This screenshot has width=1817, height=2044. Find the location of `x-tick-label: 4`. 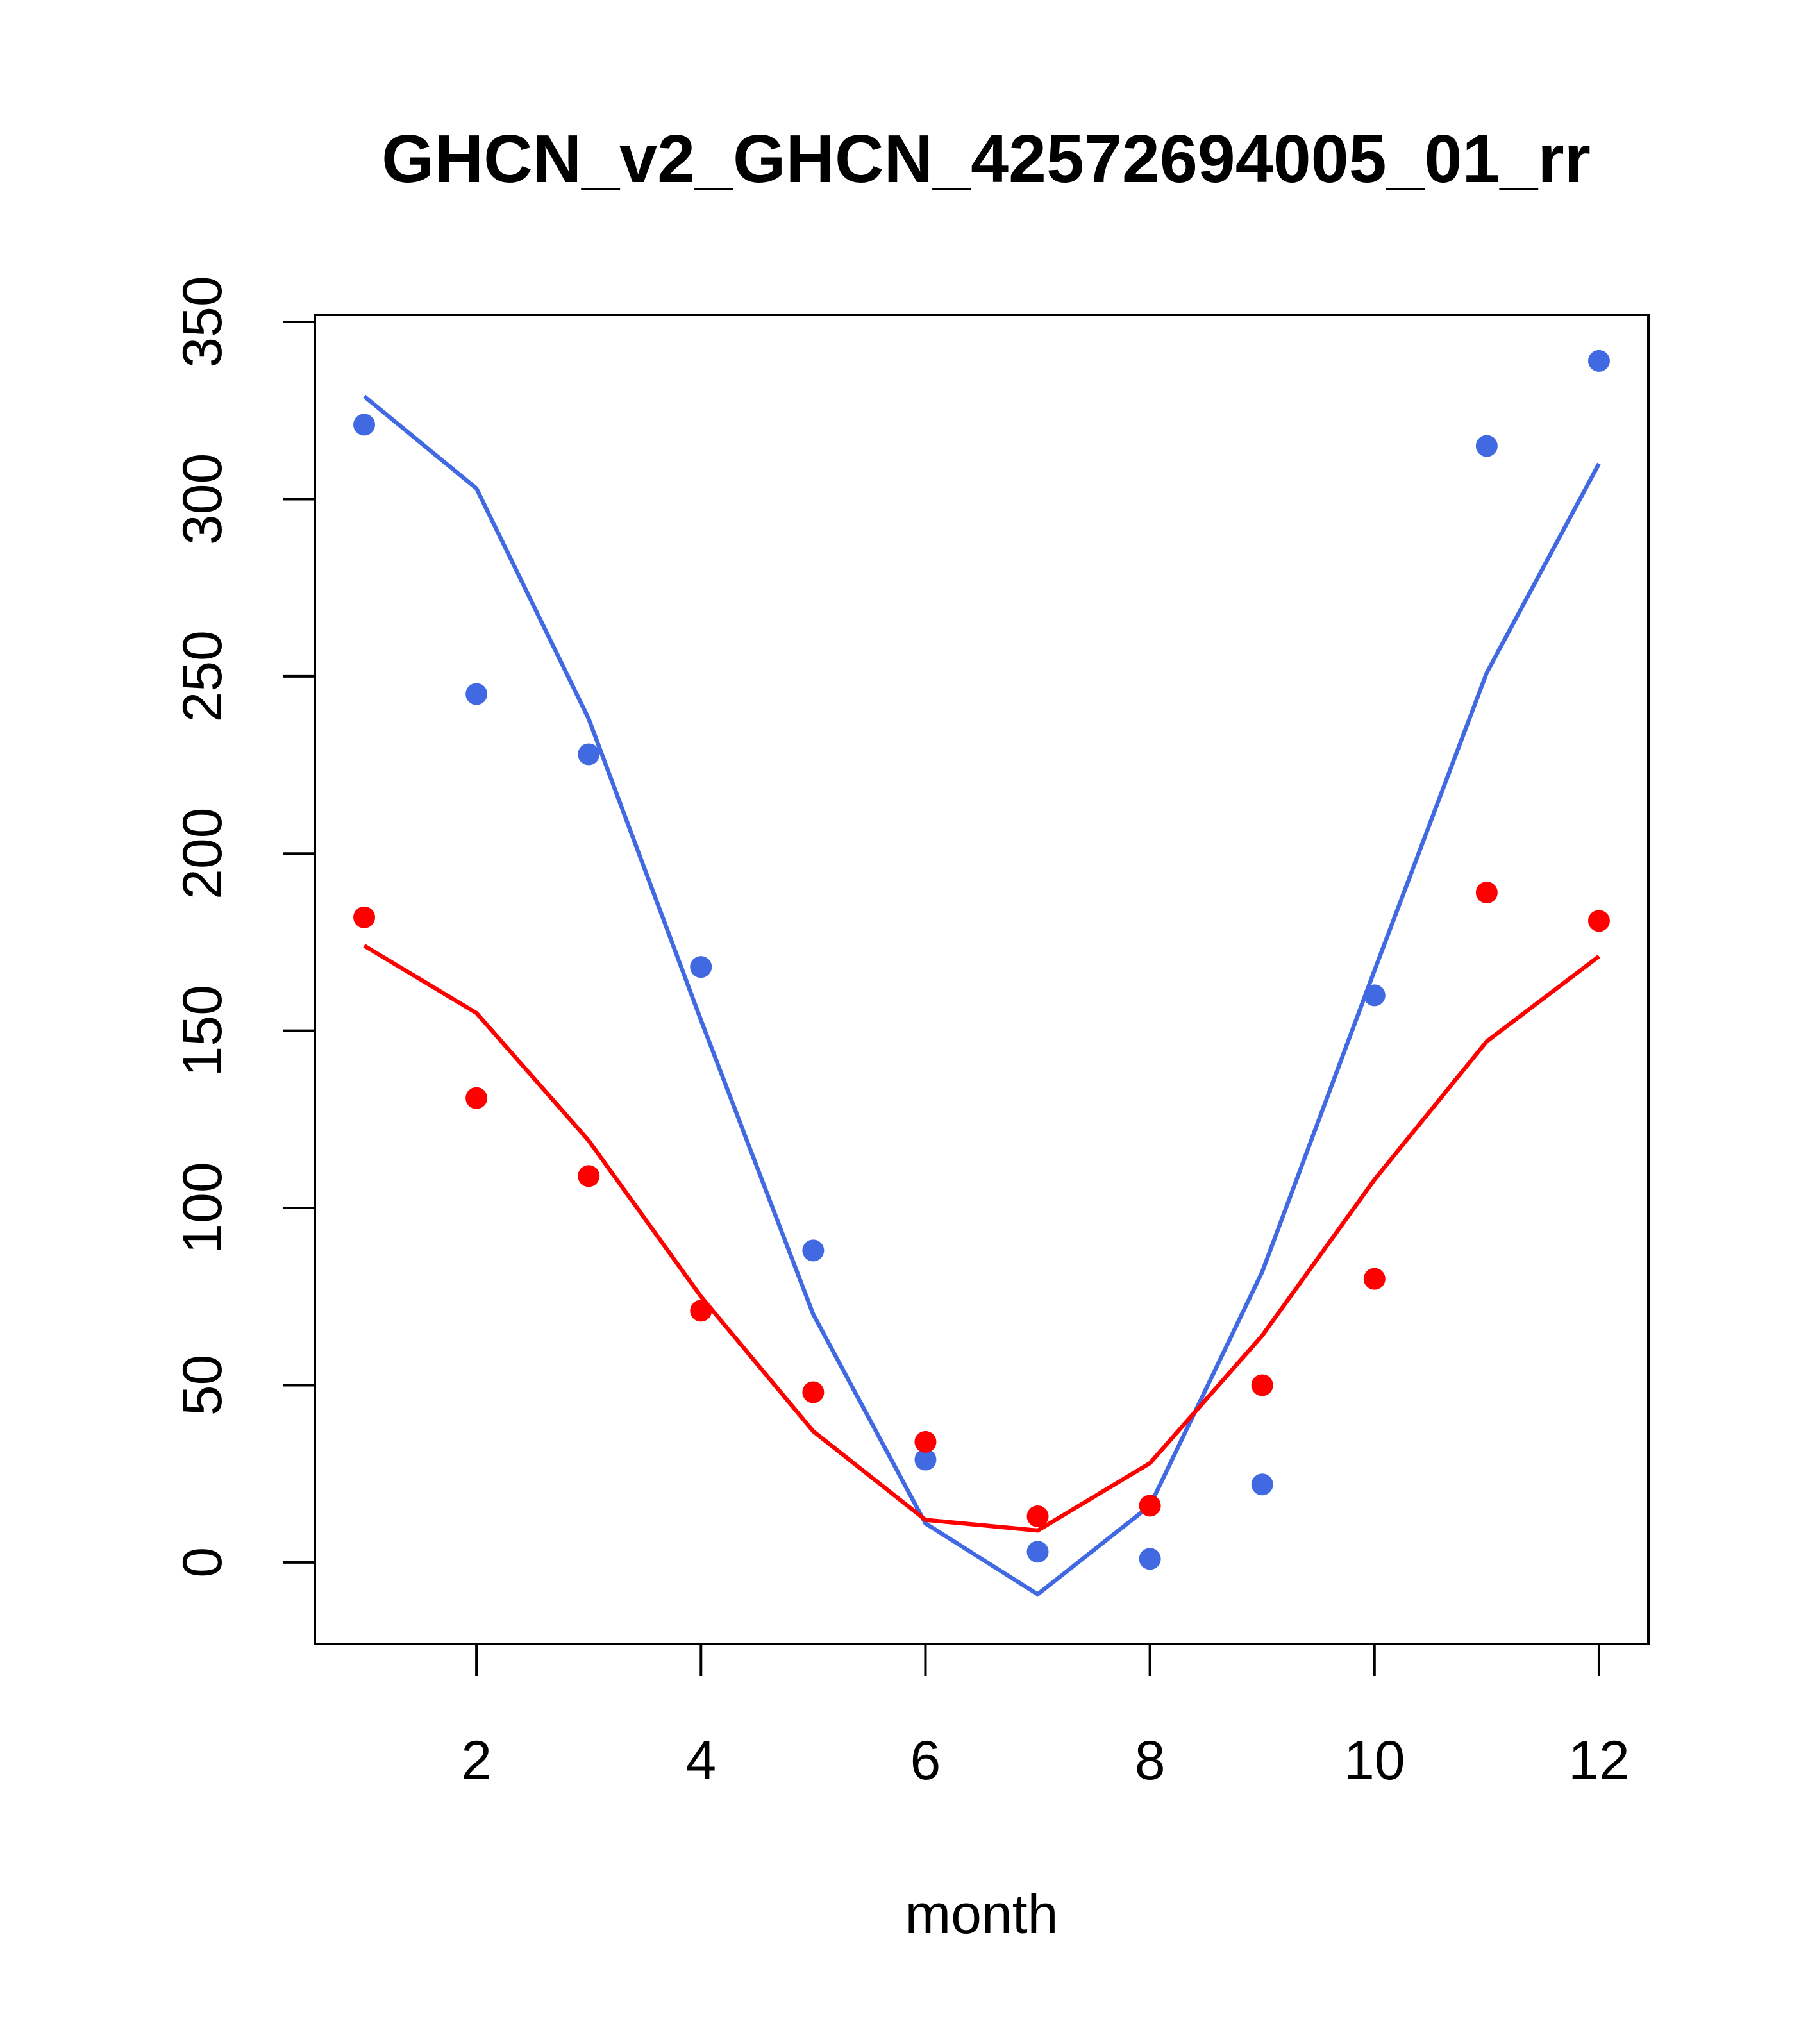

x-tick-label: 4 is located at coordinates (700, 1761).